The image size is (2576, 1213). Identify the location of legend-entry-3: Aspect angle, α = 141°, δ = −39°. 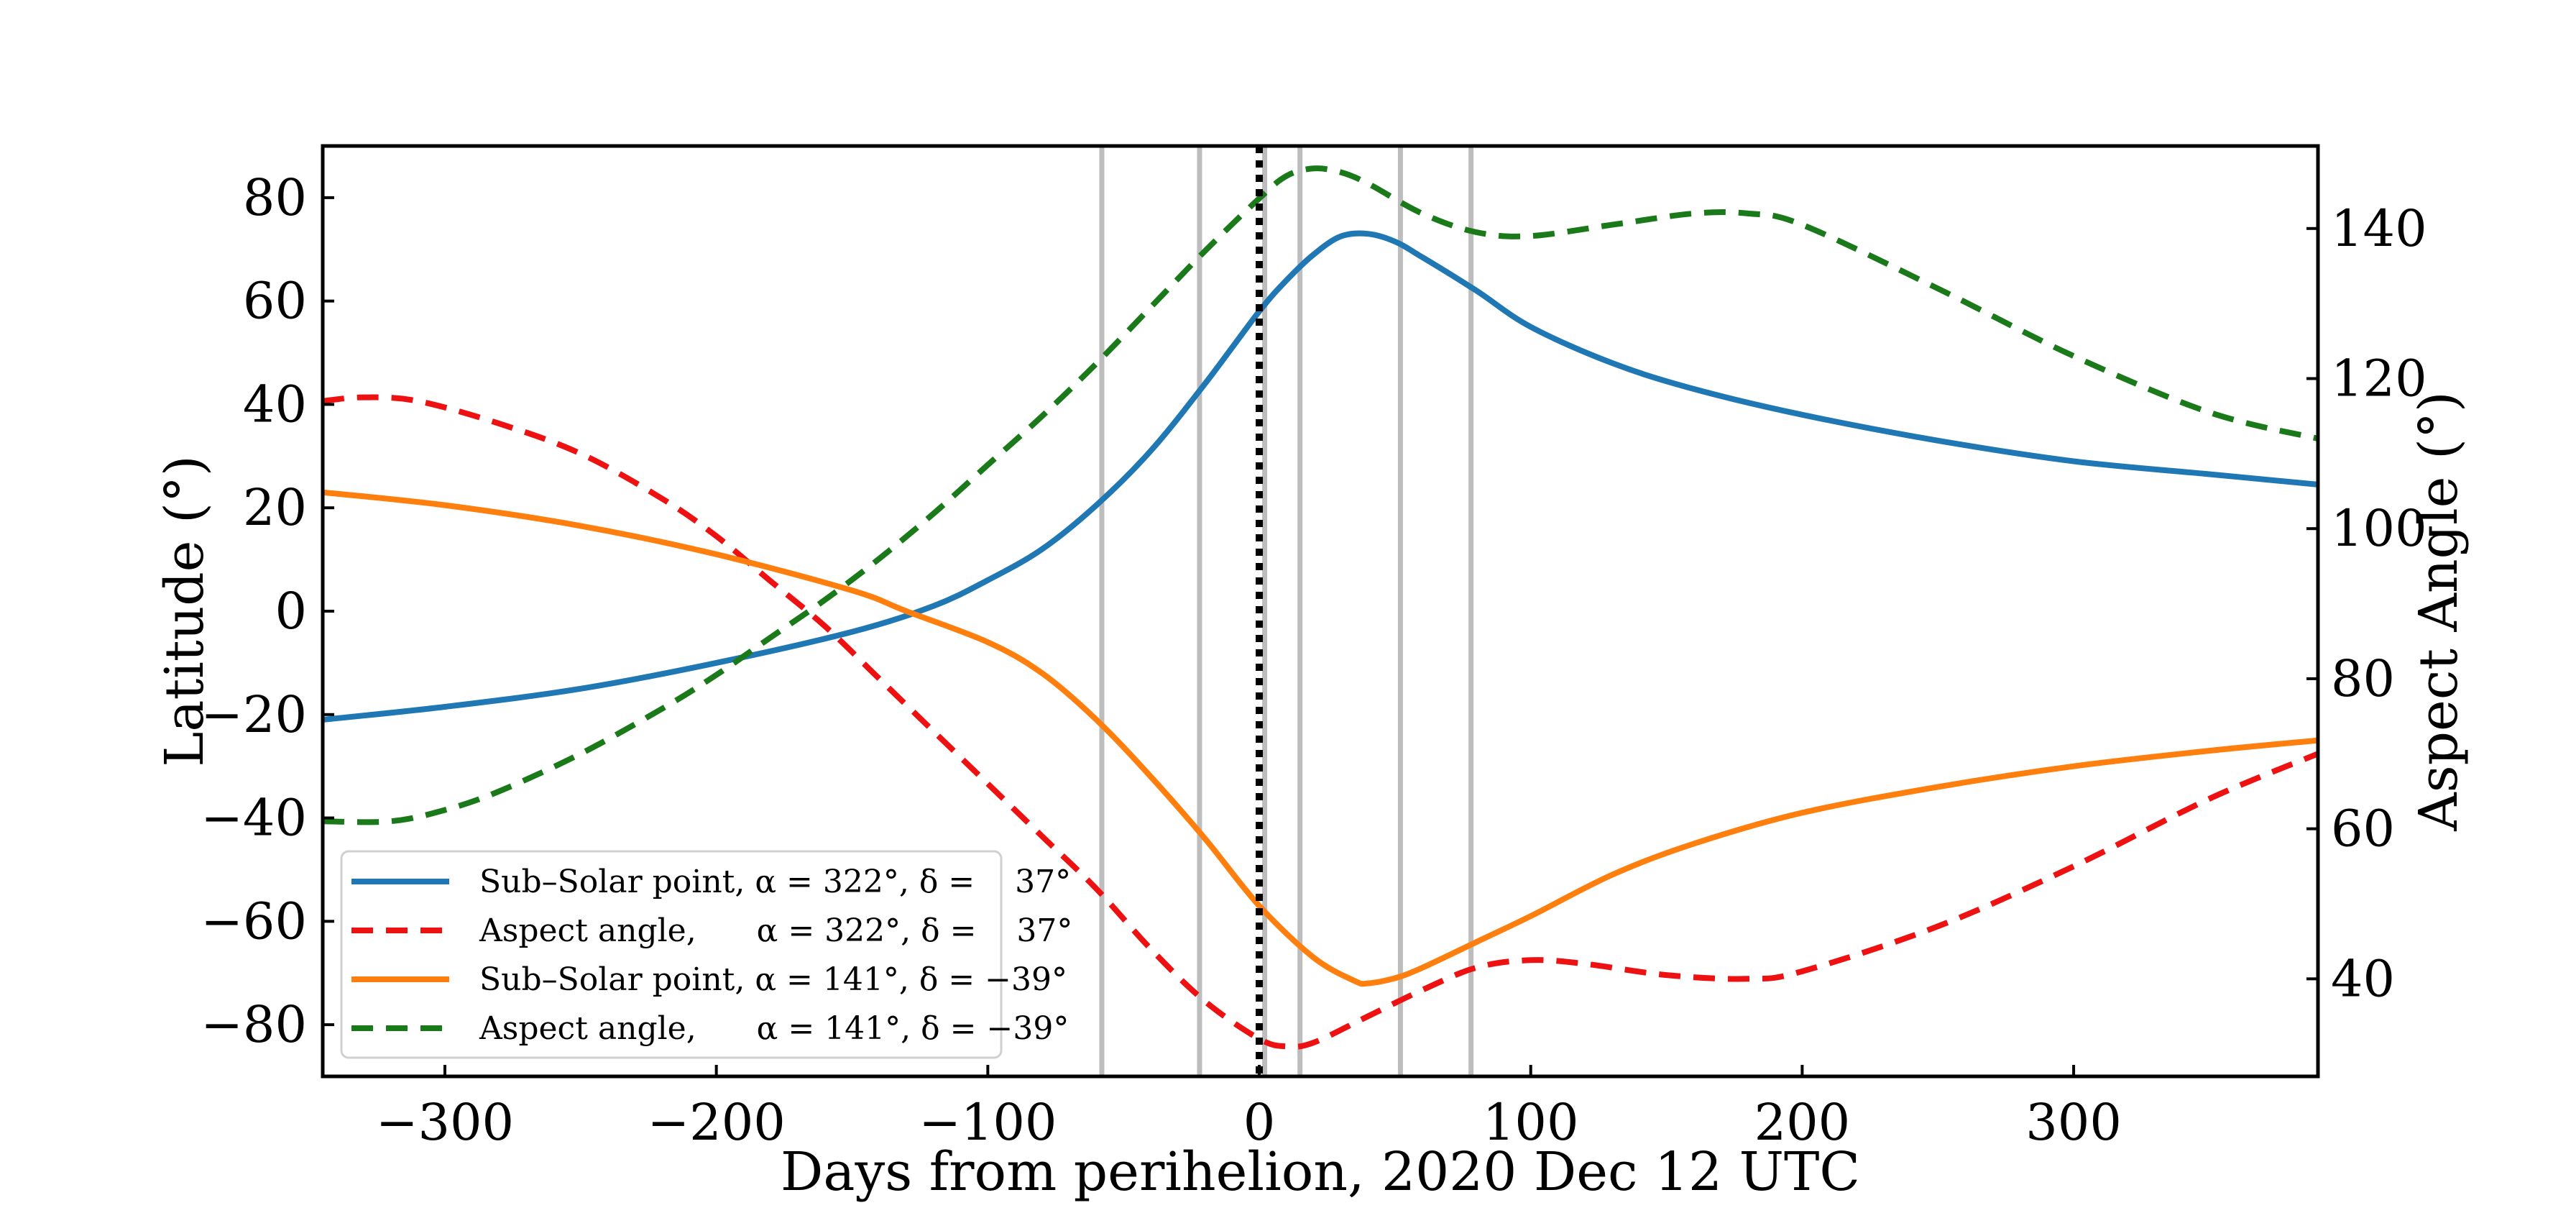
(774, 1028).